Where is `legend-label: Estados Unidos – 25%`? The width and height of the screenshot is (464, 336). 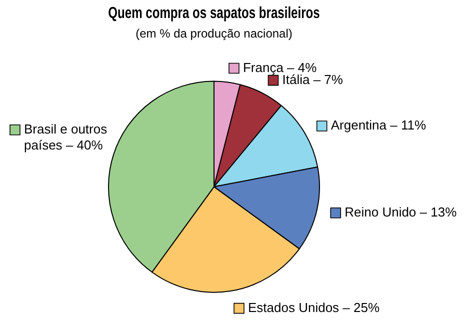
legend-label: Estados Unidos – 25% is located at coordinates (314, 307).